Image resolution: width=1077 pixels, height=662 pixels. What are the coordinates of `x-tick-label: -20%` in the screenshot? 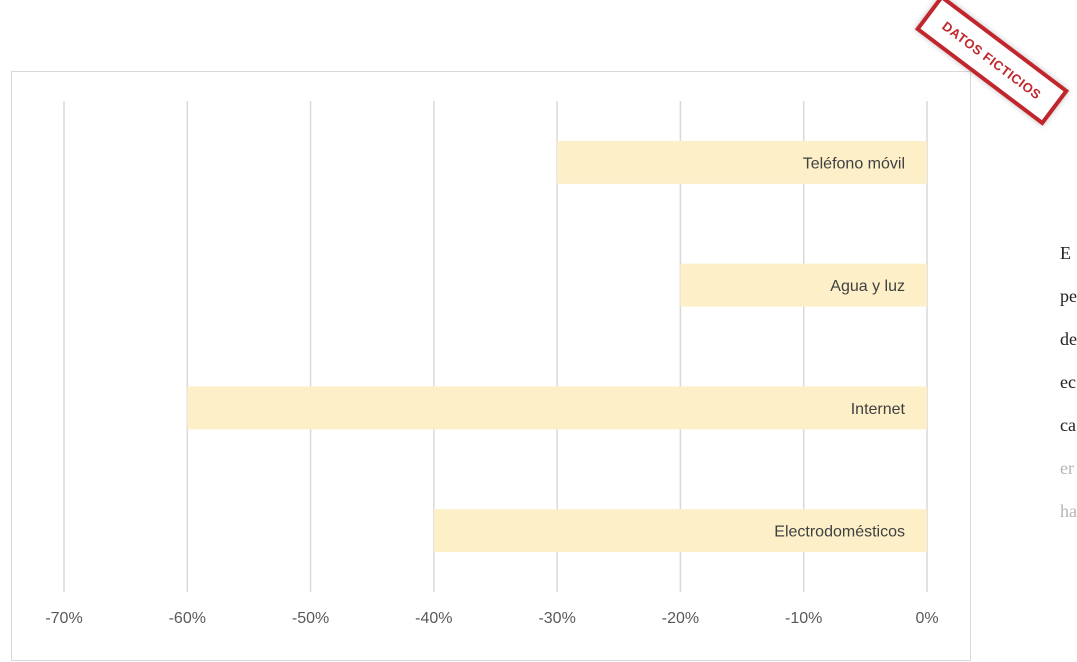 It's located at (680, 618).